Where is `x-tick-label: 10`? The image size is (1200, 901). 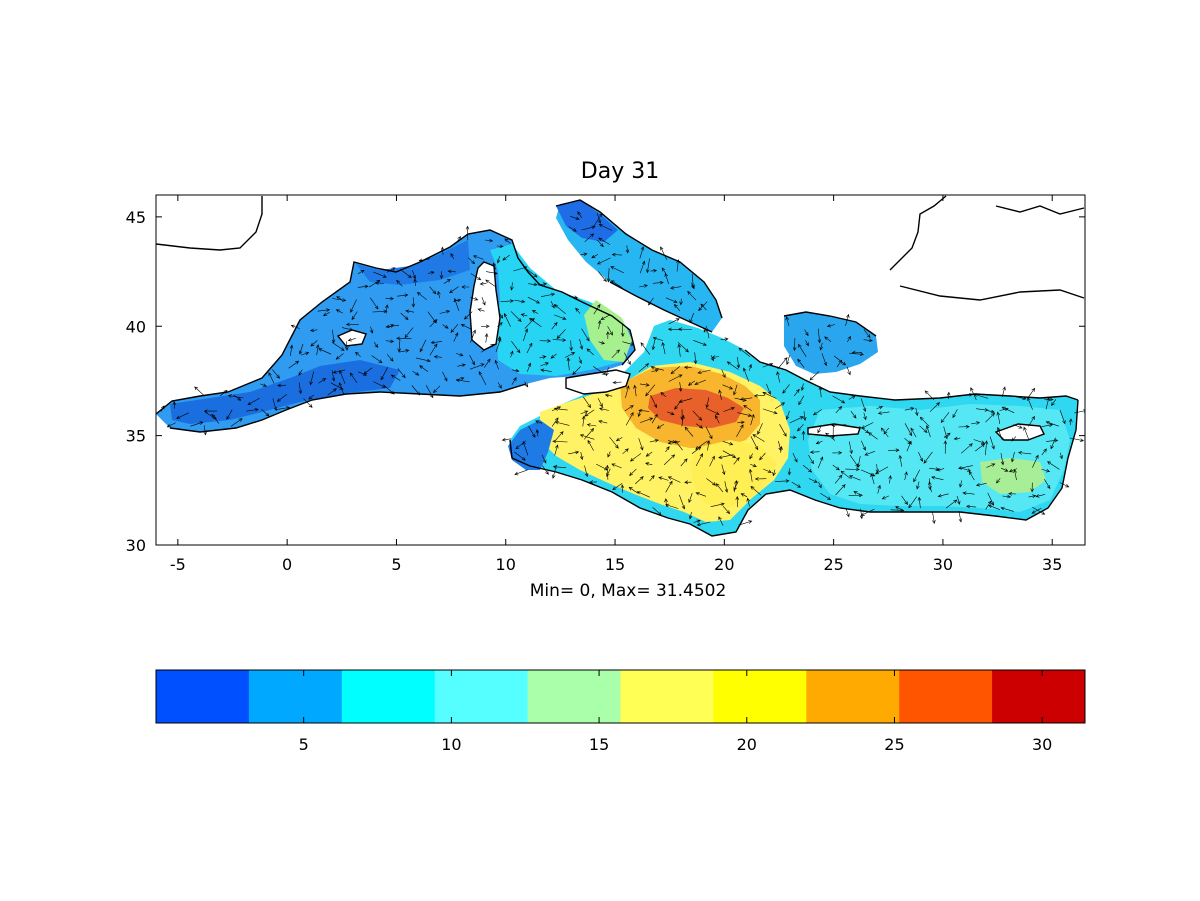
x-tick-label: 10 is located at coordinates (506, 564).